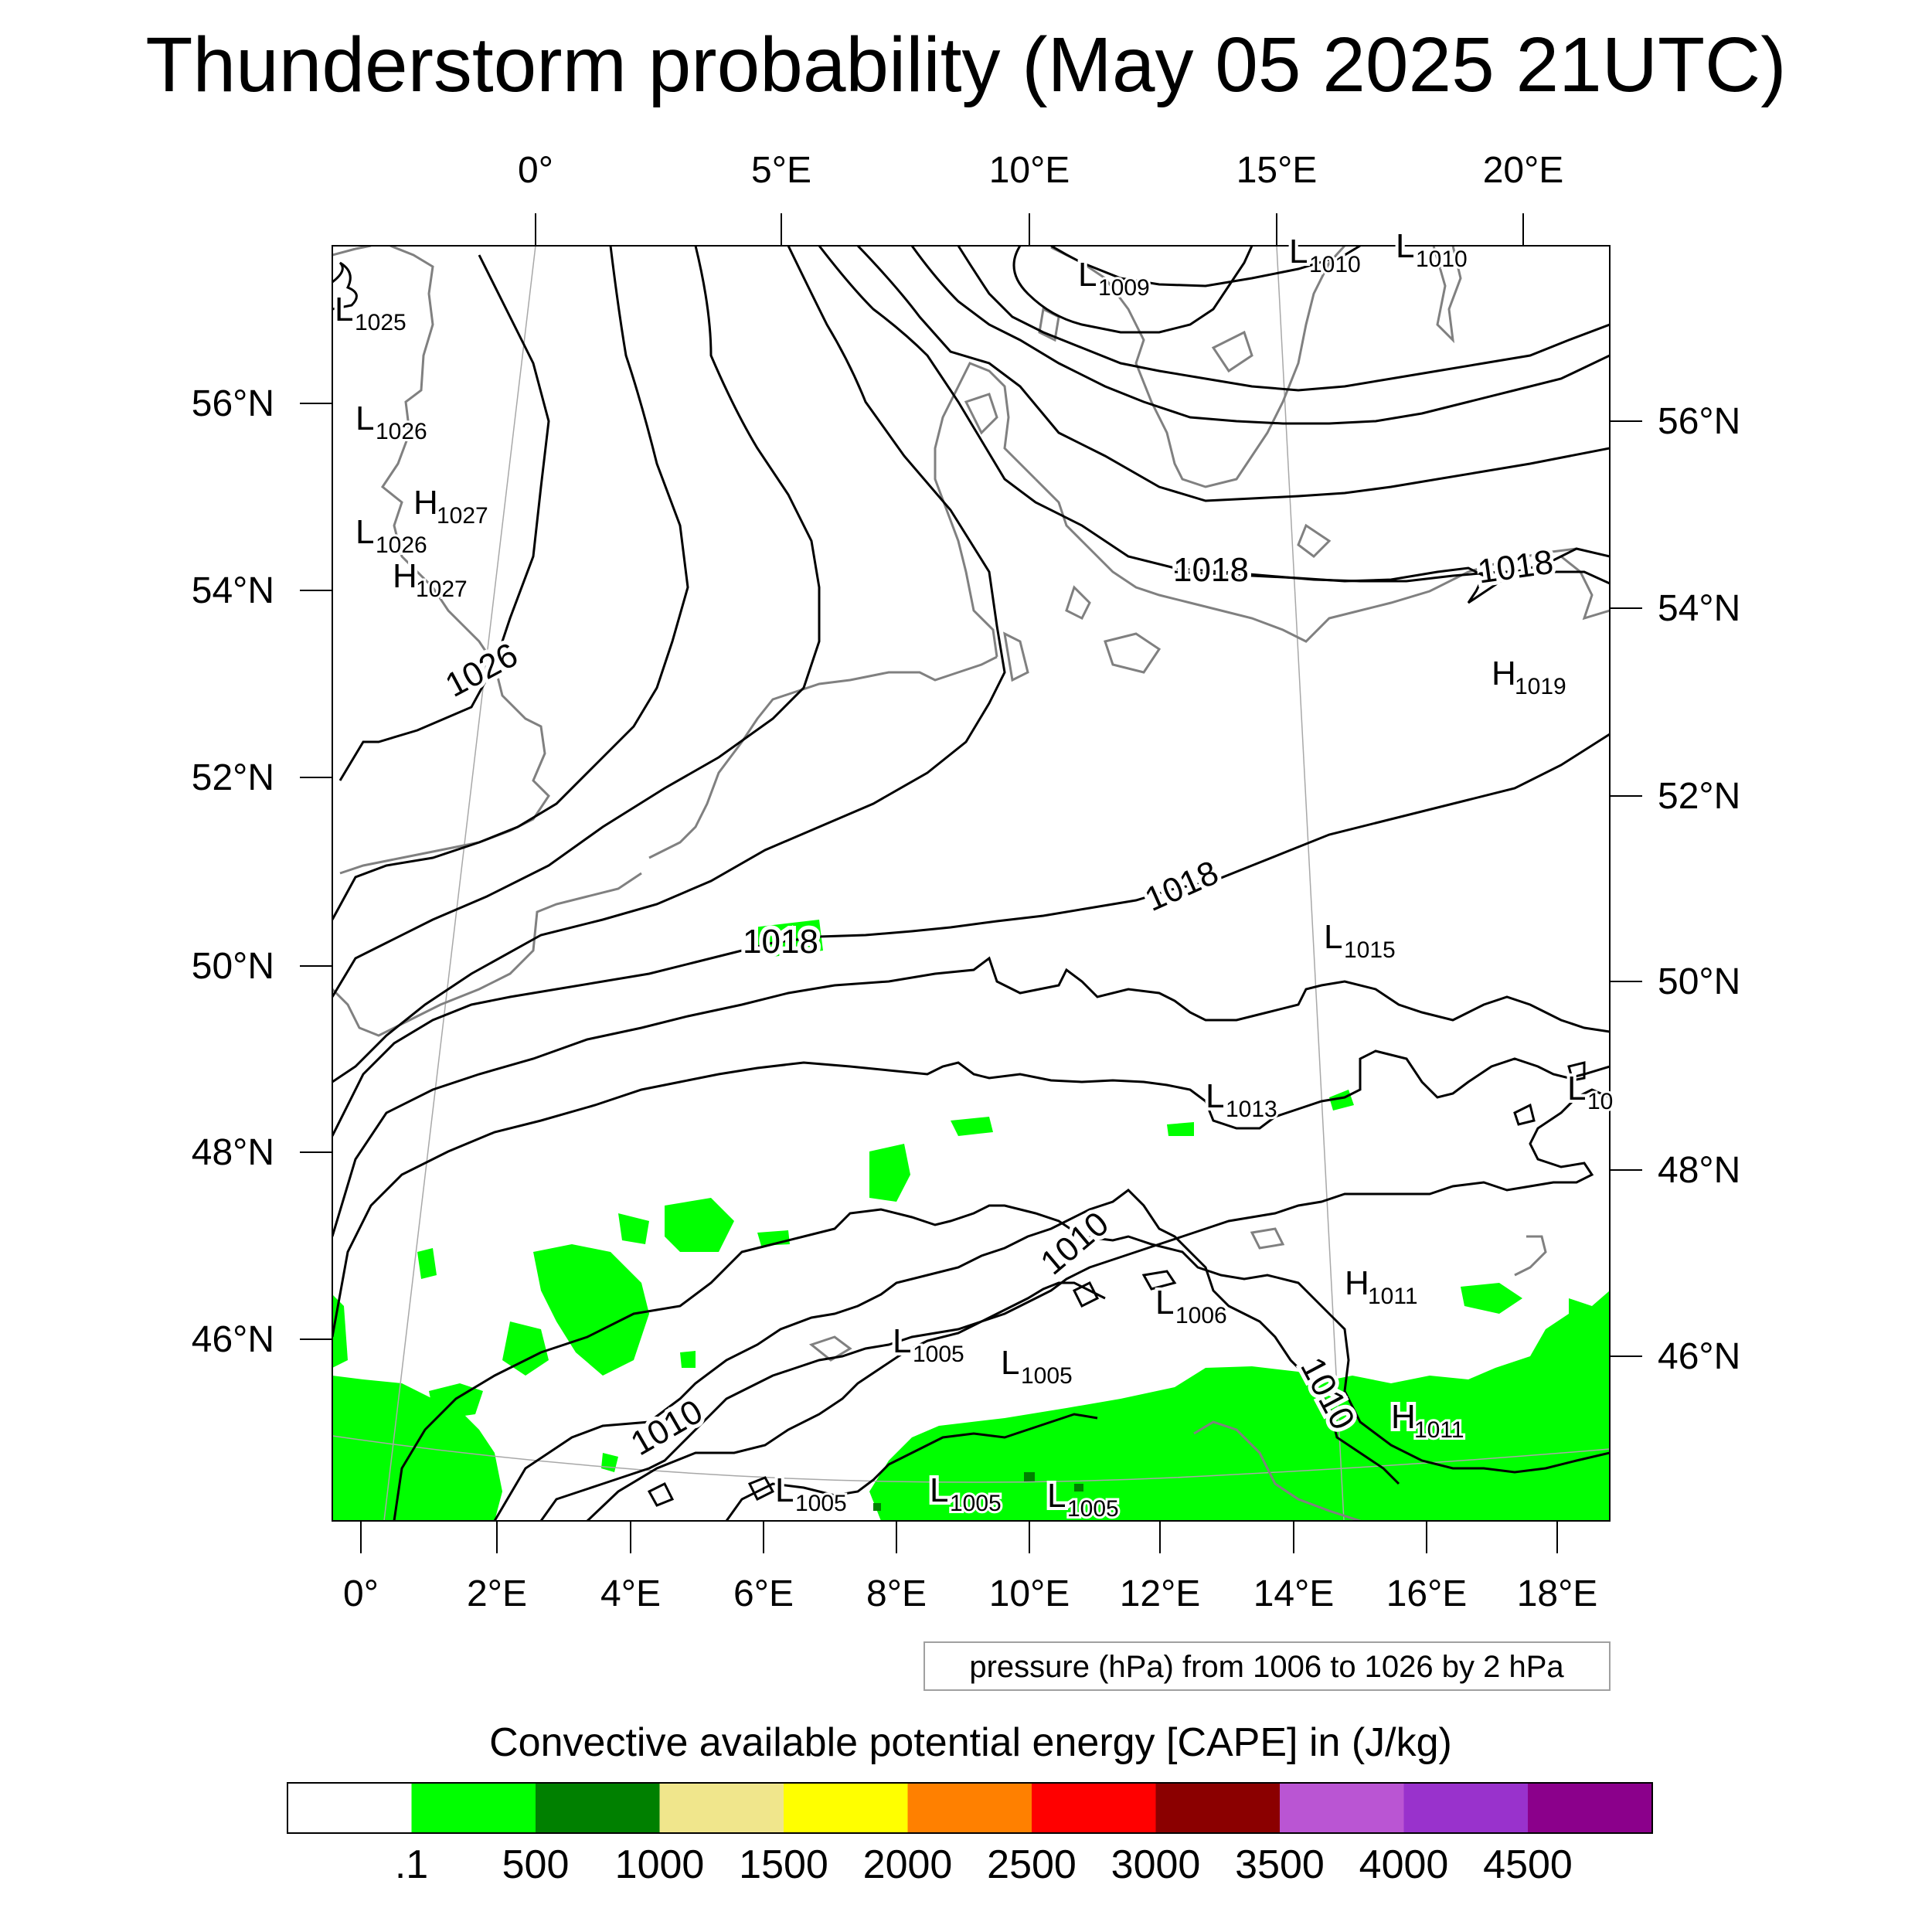  What do you see at coordinates (536, 1865) in the screenshot?
I see `colorbar-label: 500` at bounding box center [536, 1865].